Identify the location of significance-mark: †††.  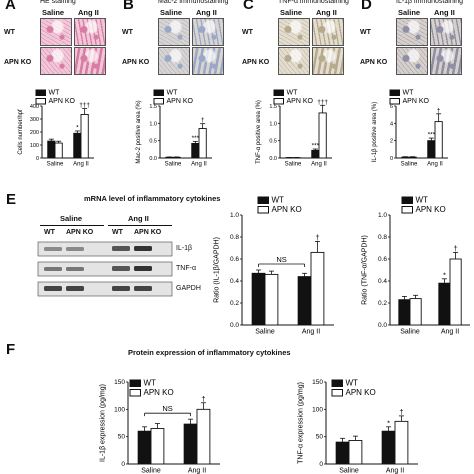
(322, 102).